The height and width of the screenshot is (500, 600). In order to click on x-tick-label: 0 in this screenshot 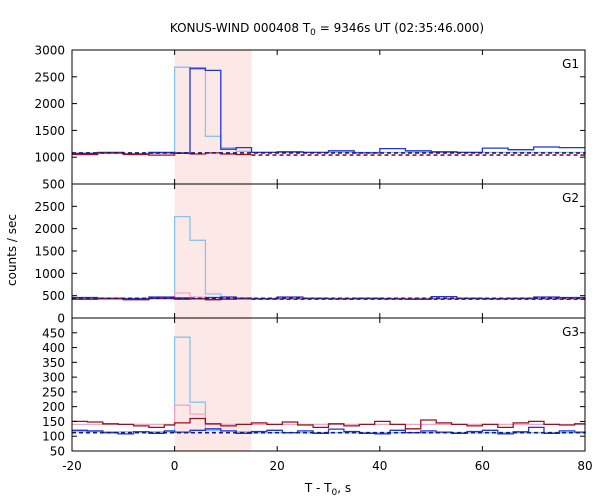, I will do `click(175, 466)`.